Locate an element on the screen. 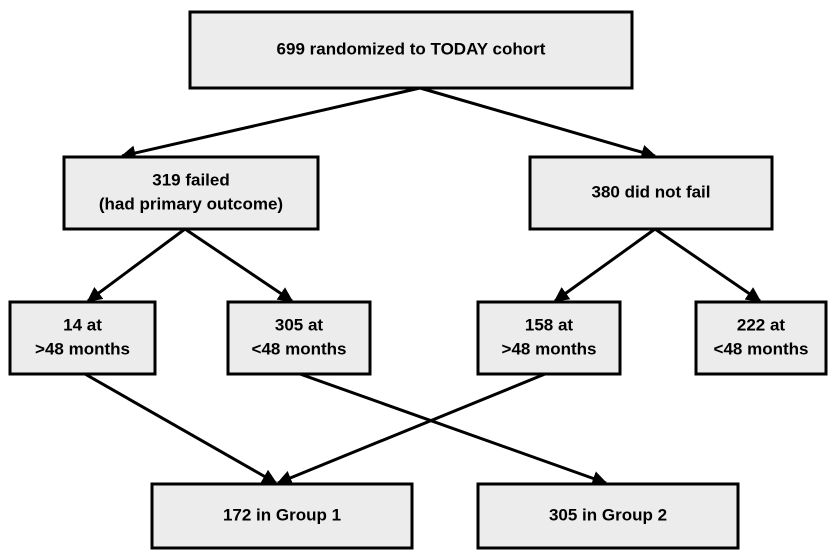 The height and width of the screenshot is (550, 828). node-label: 699 randomized to TODAY cohort is located at coordinates (411, 48).